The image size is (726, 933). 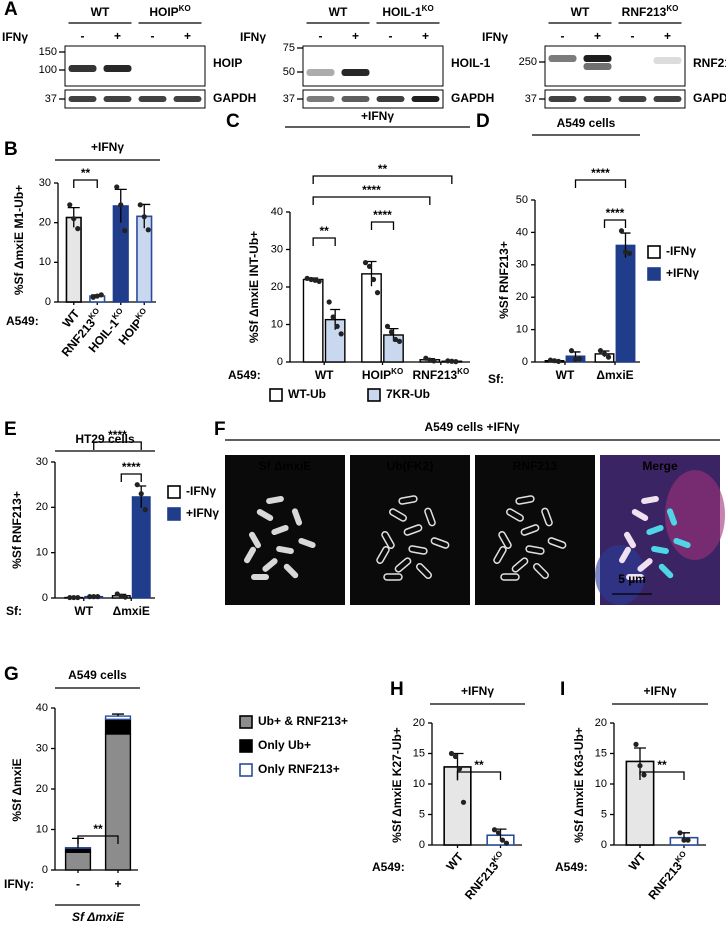 What do you see at coordinates (388, 867) in the screenshot?
I see `x-axis-prefix: A549:` at bounding box center [388, 867].